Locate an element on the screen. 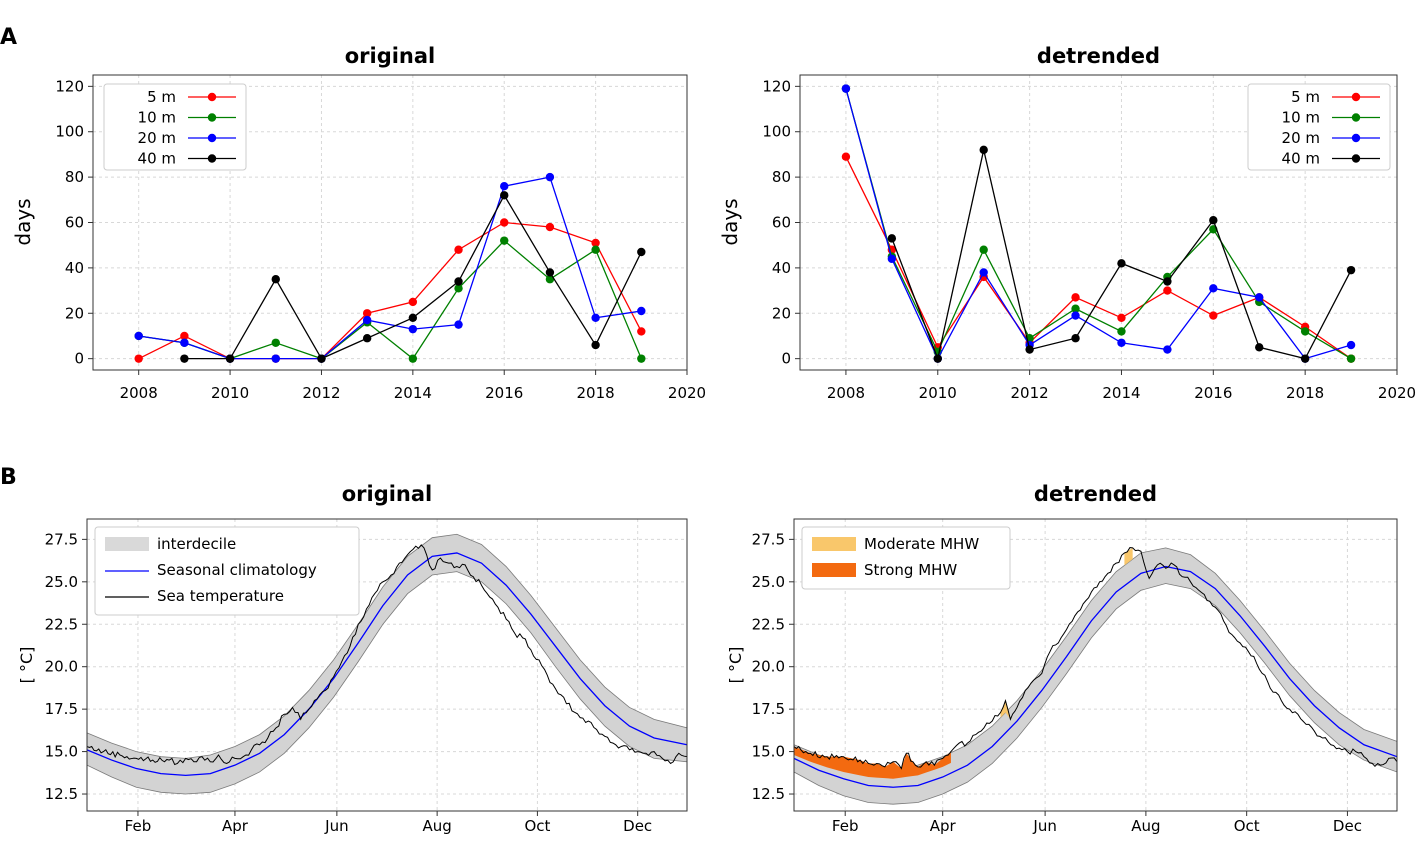 This screenshot has height=854, width=1418. legend-label: 10 m is located at coordinates (157, 118).